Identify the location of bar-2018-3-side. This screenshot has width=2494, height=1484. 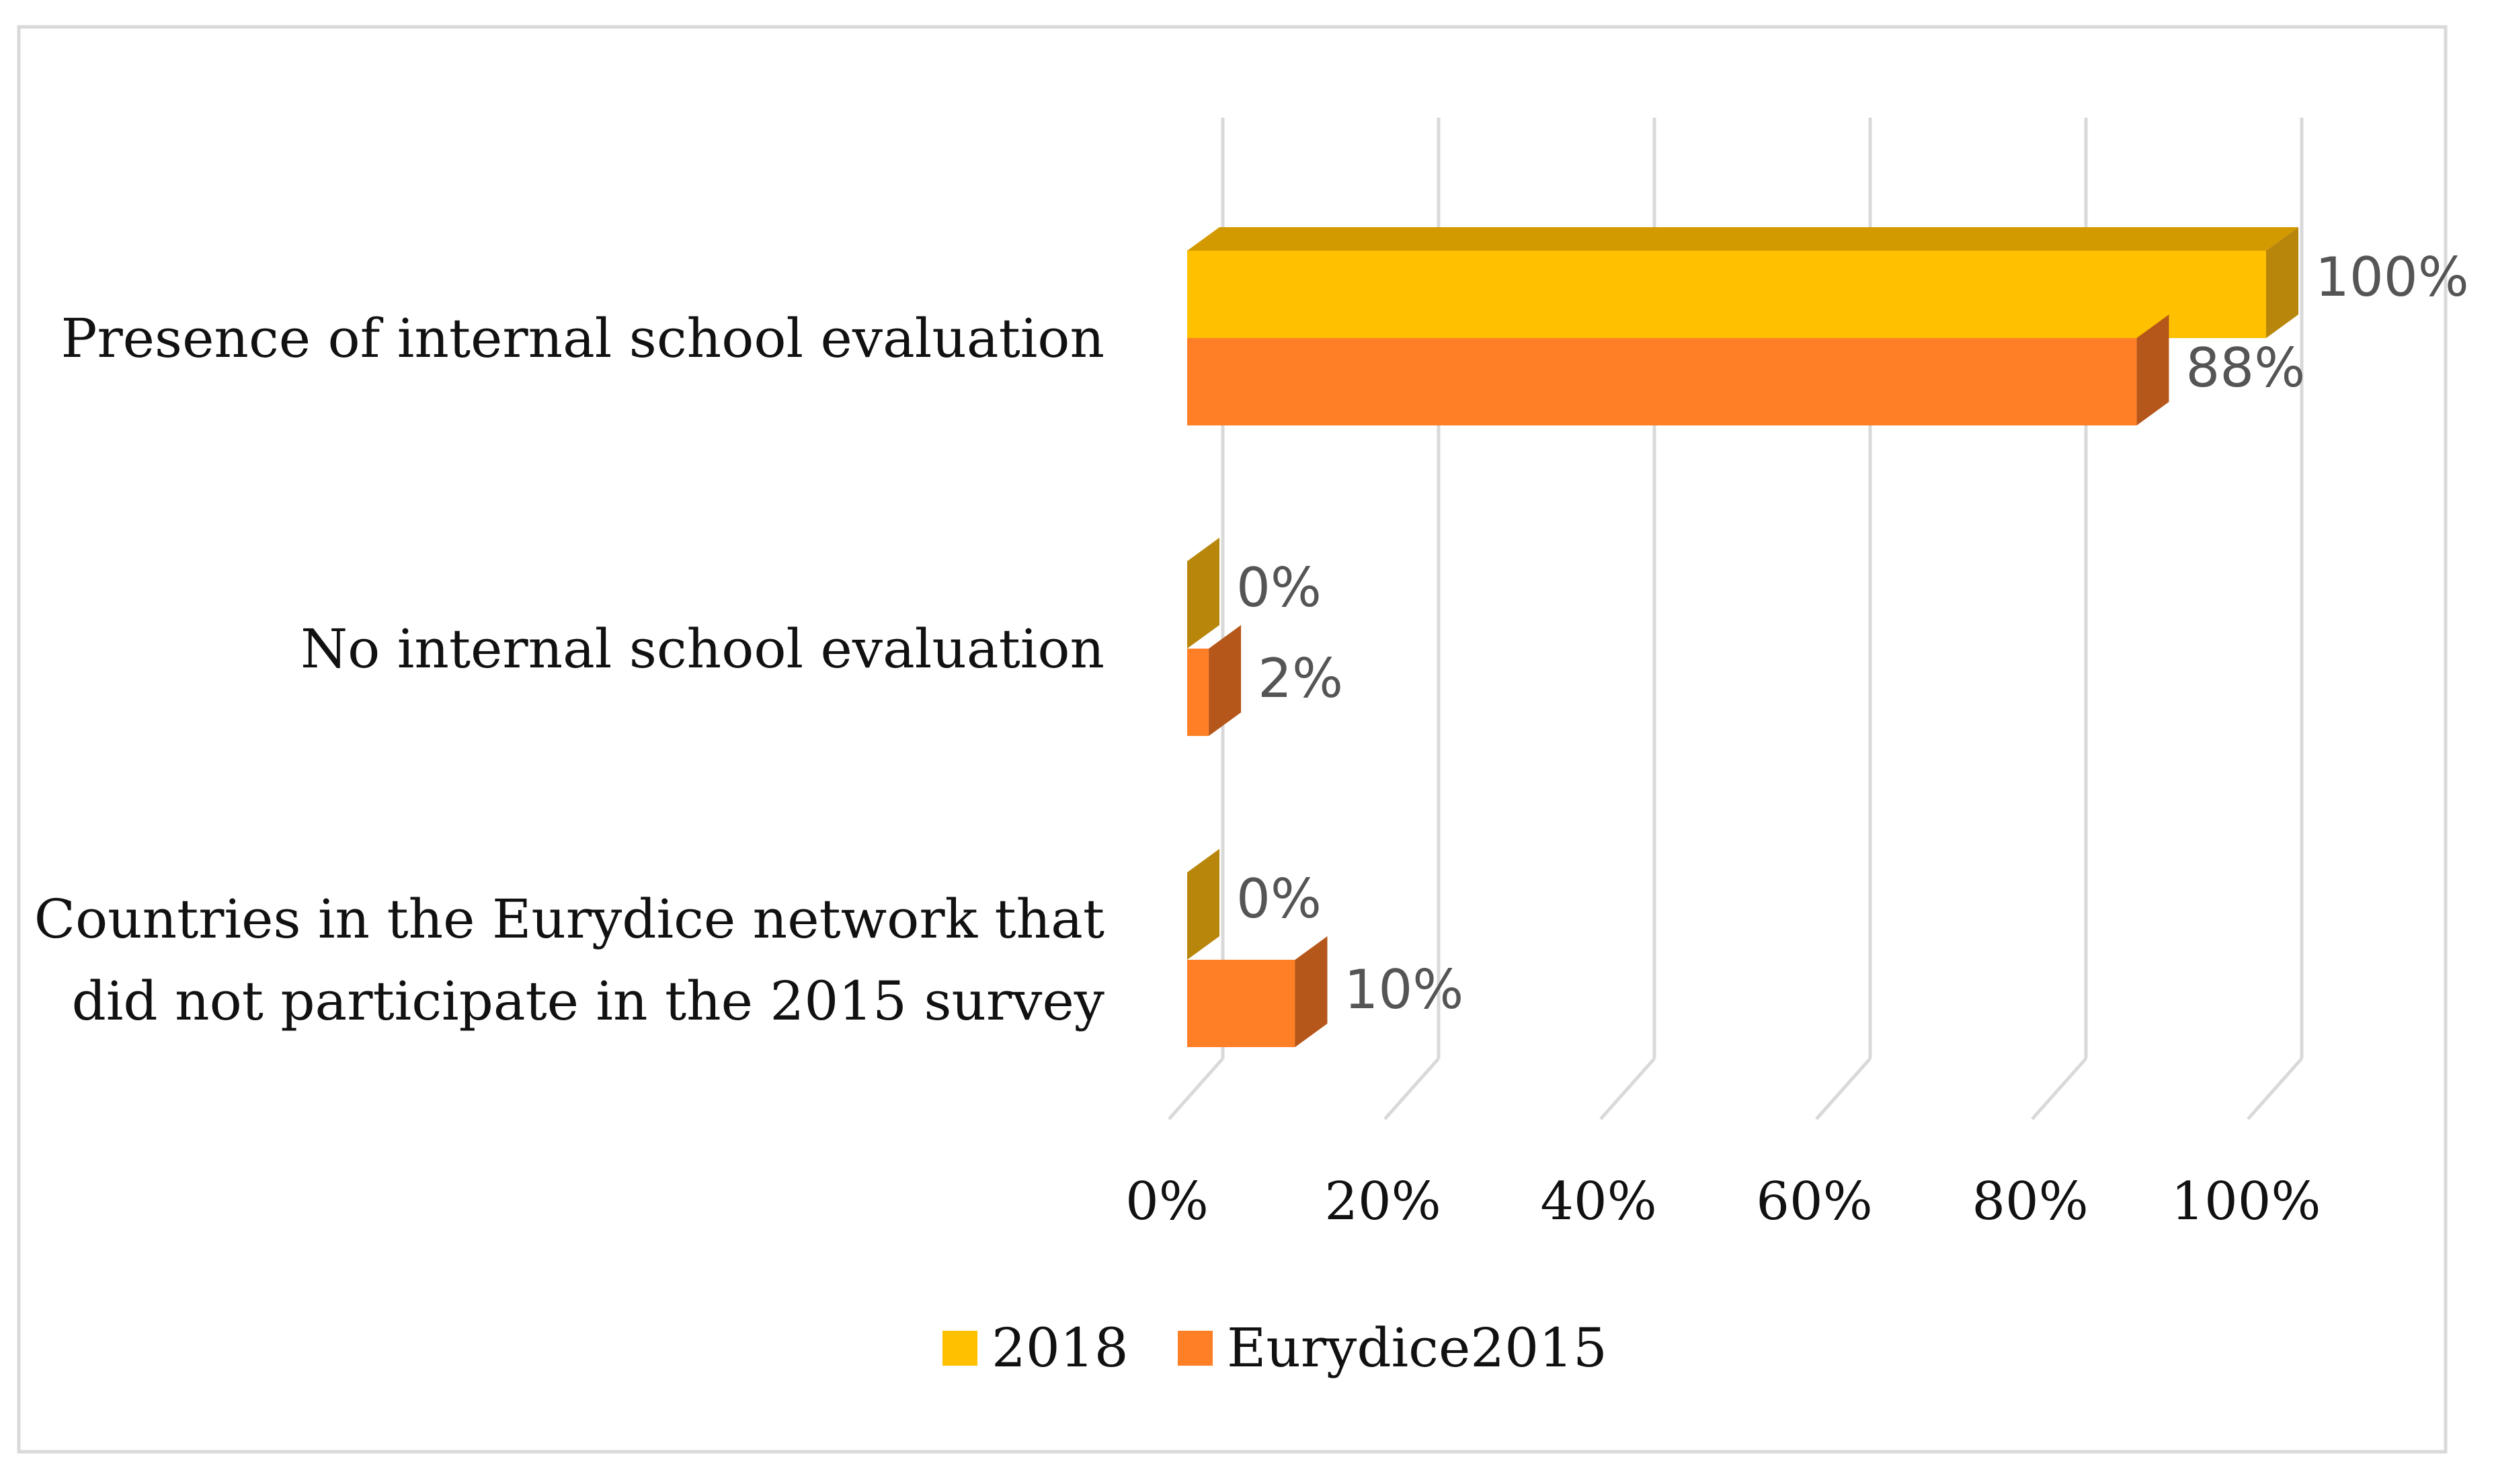
(1203, 904).